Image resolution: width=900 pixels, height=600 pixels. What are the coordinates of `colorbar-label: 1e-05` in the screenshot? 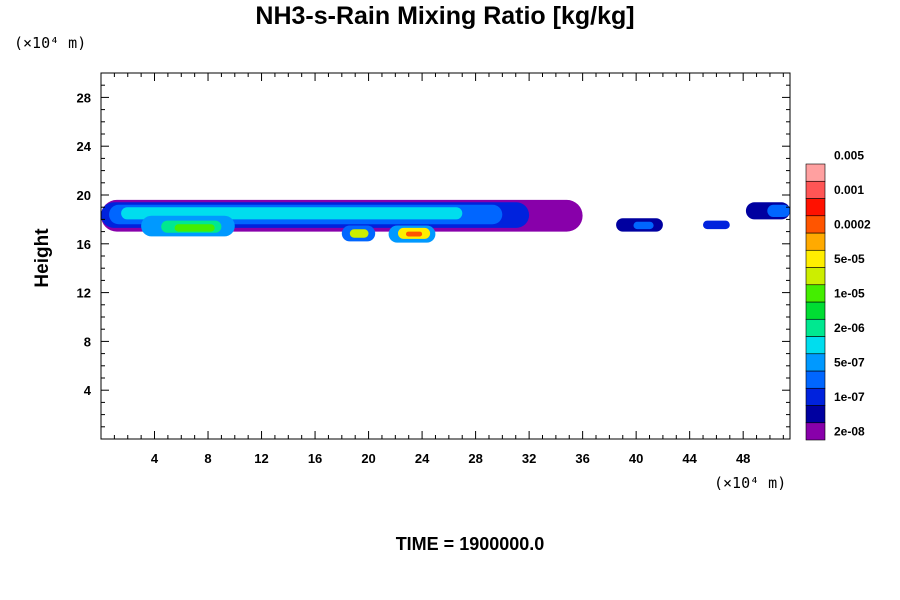 It's located at (849, 293).